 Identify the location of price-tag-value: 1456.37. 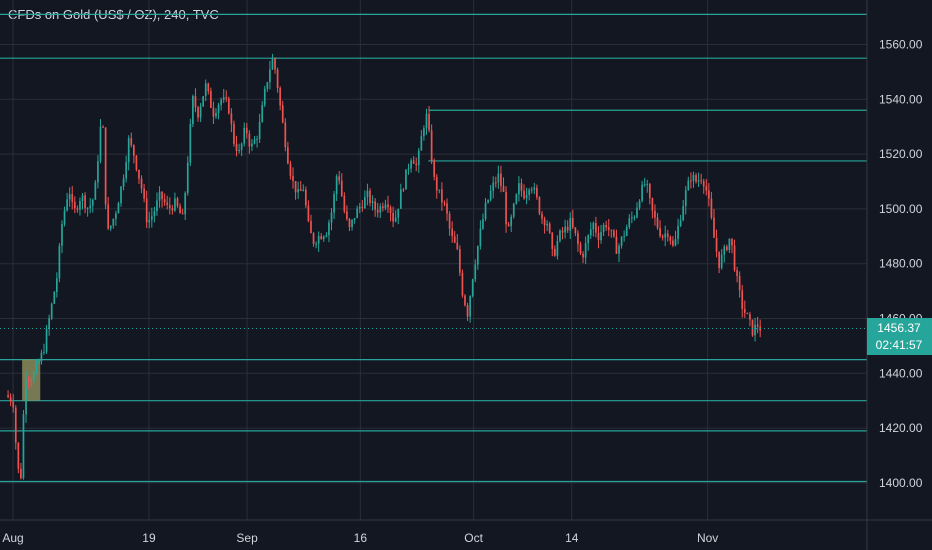
(899, 328).